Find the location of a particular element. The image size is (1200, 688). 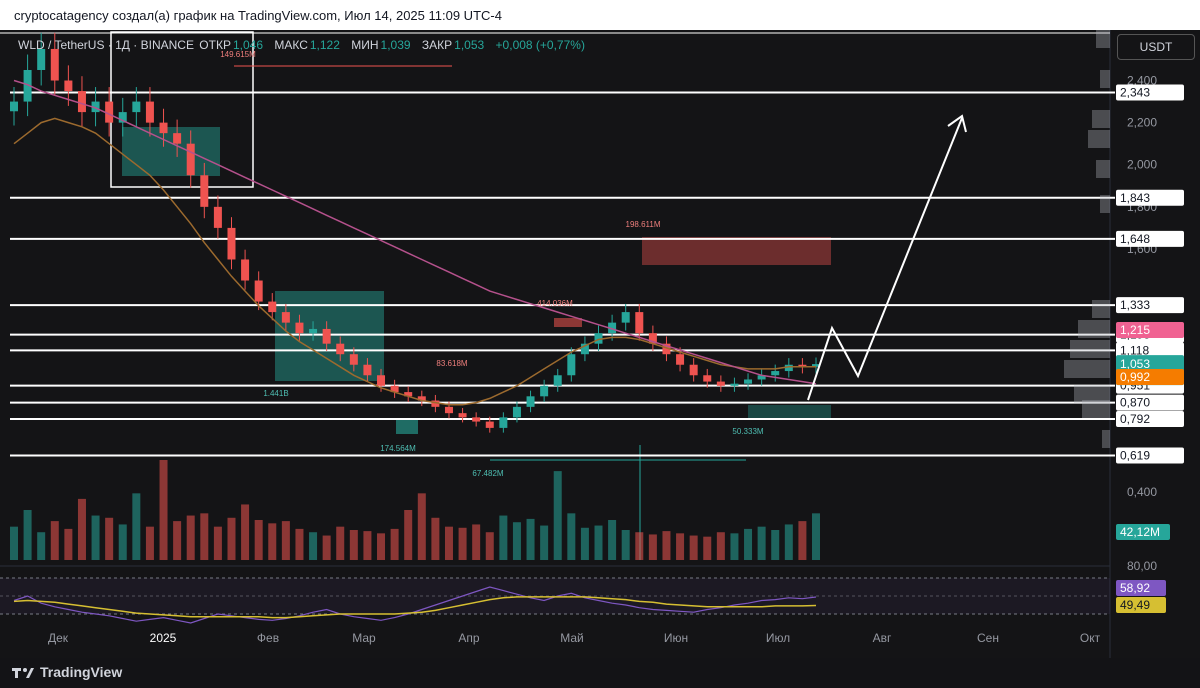

currency-button: USDT is located at coordinates (1156, 47).